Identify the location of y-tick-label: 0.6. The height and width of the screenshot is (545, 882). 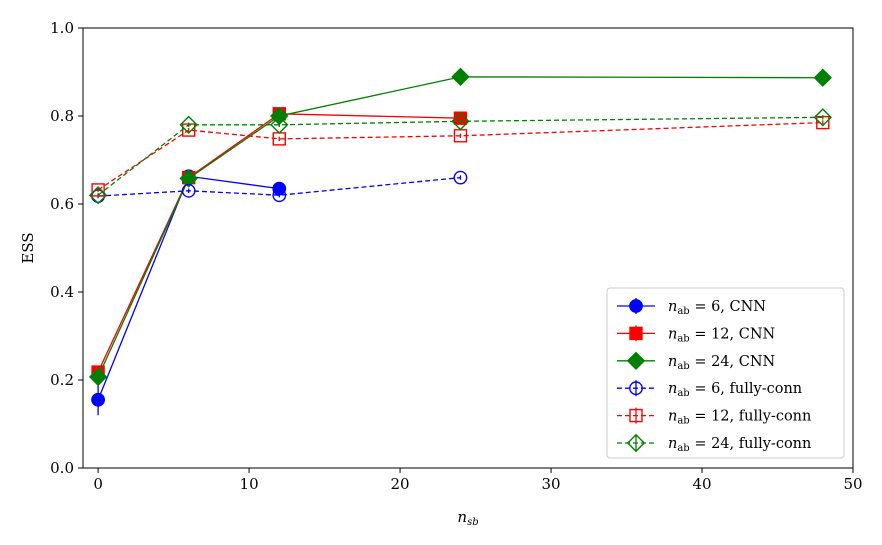
(62, 204).